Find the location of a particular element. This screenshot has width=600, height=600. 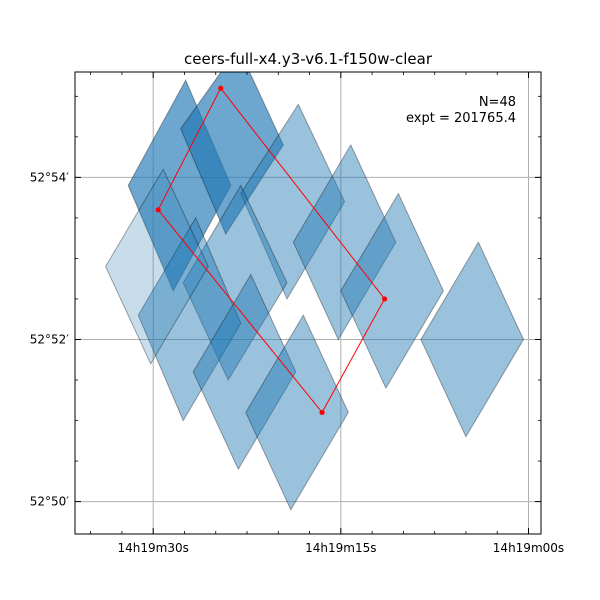

x-tick-label-2: 14h19m00s is located at coordinates (528, 548).